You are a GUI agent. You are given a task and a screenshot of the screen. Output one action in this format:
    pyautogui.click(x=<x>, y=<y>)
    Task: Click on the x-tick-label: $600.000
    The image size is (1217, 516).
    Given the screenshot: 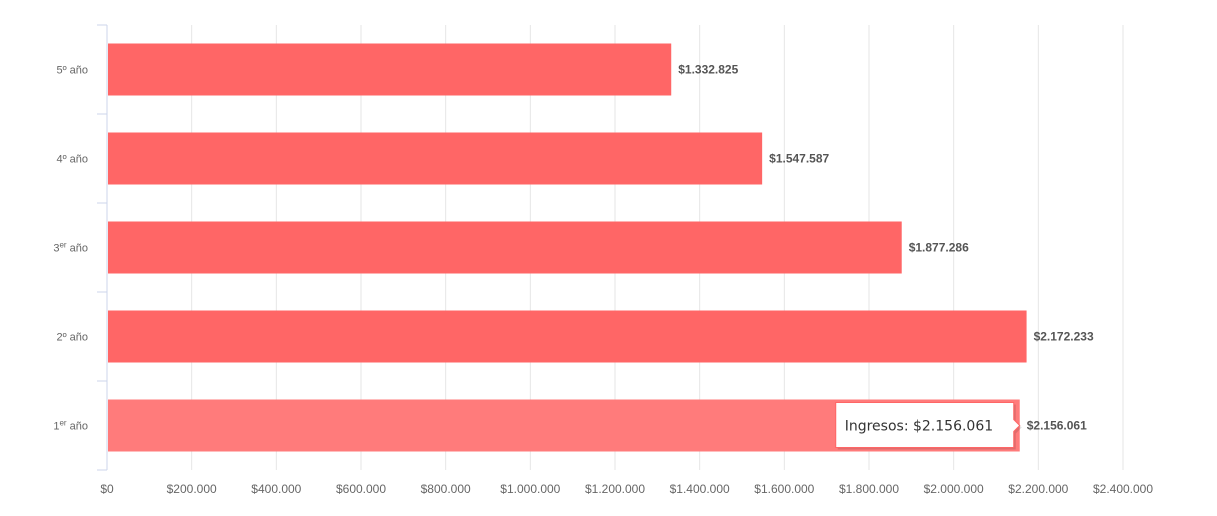 What is the action you would take?
    pyautogui.click(x=361, y=489)
    